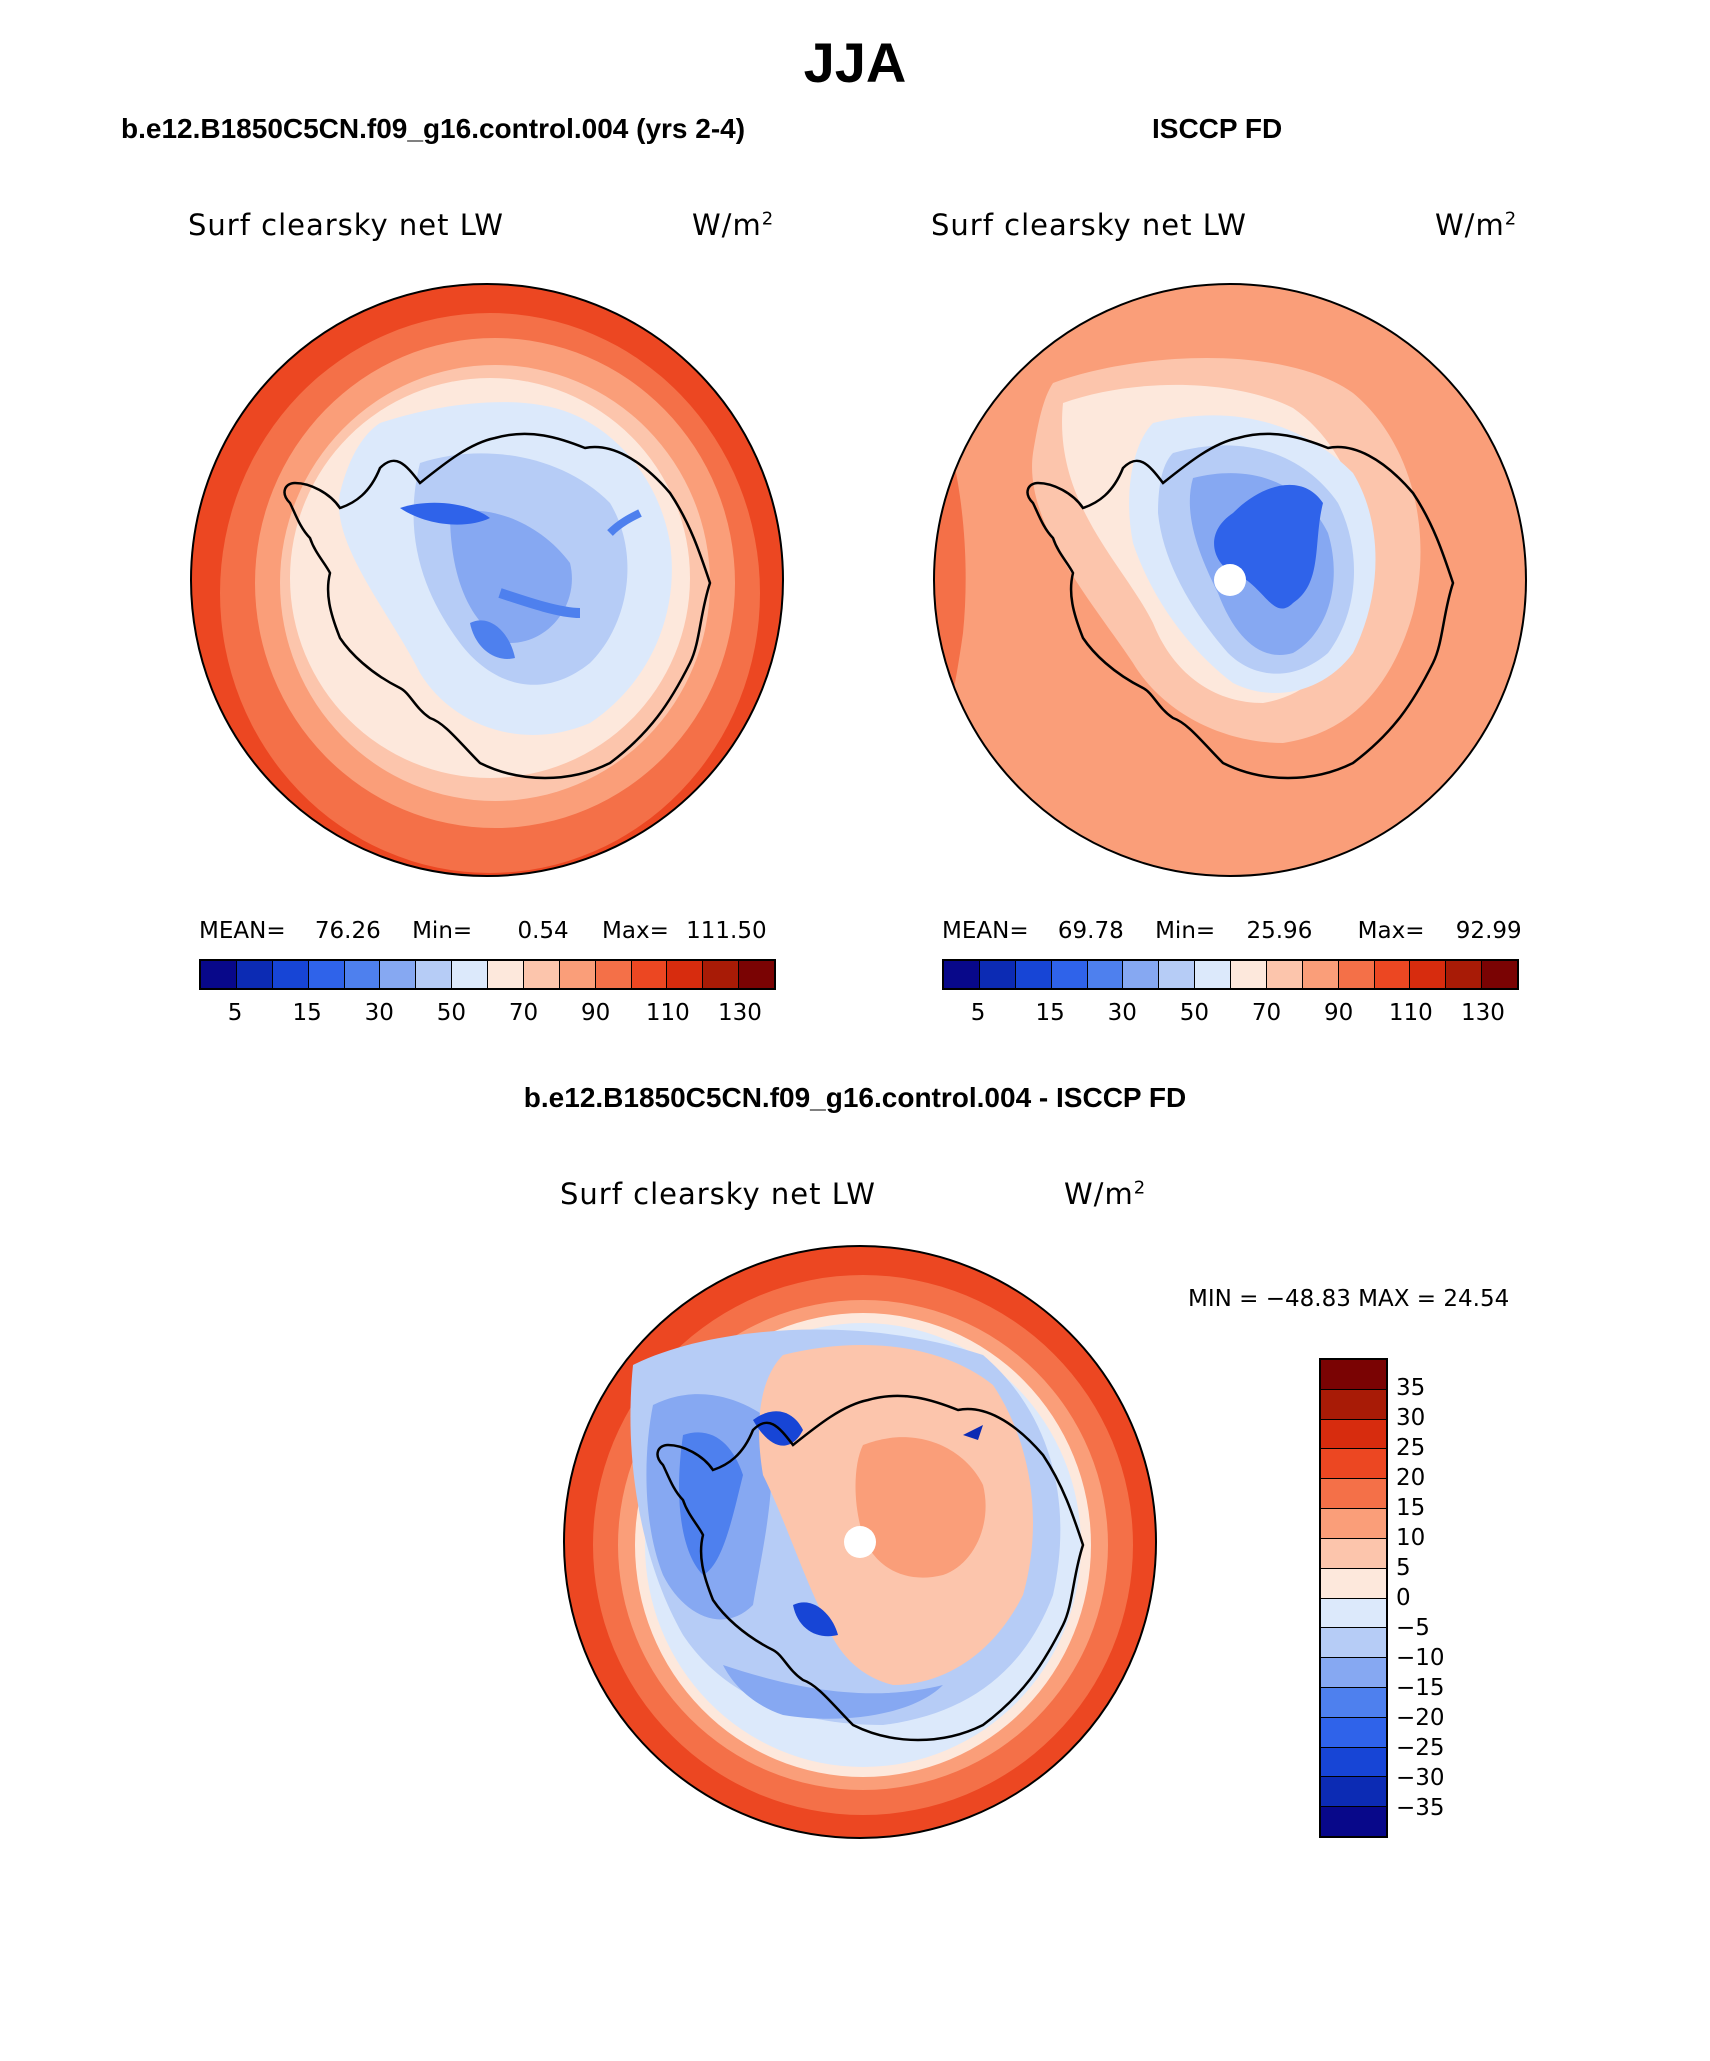  What do you see at coordinates (487, 580) in the screenshot?
I see `polar-map-model` at bounding box center [487, 580].